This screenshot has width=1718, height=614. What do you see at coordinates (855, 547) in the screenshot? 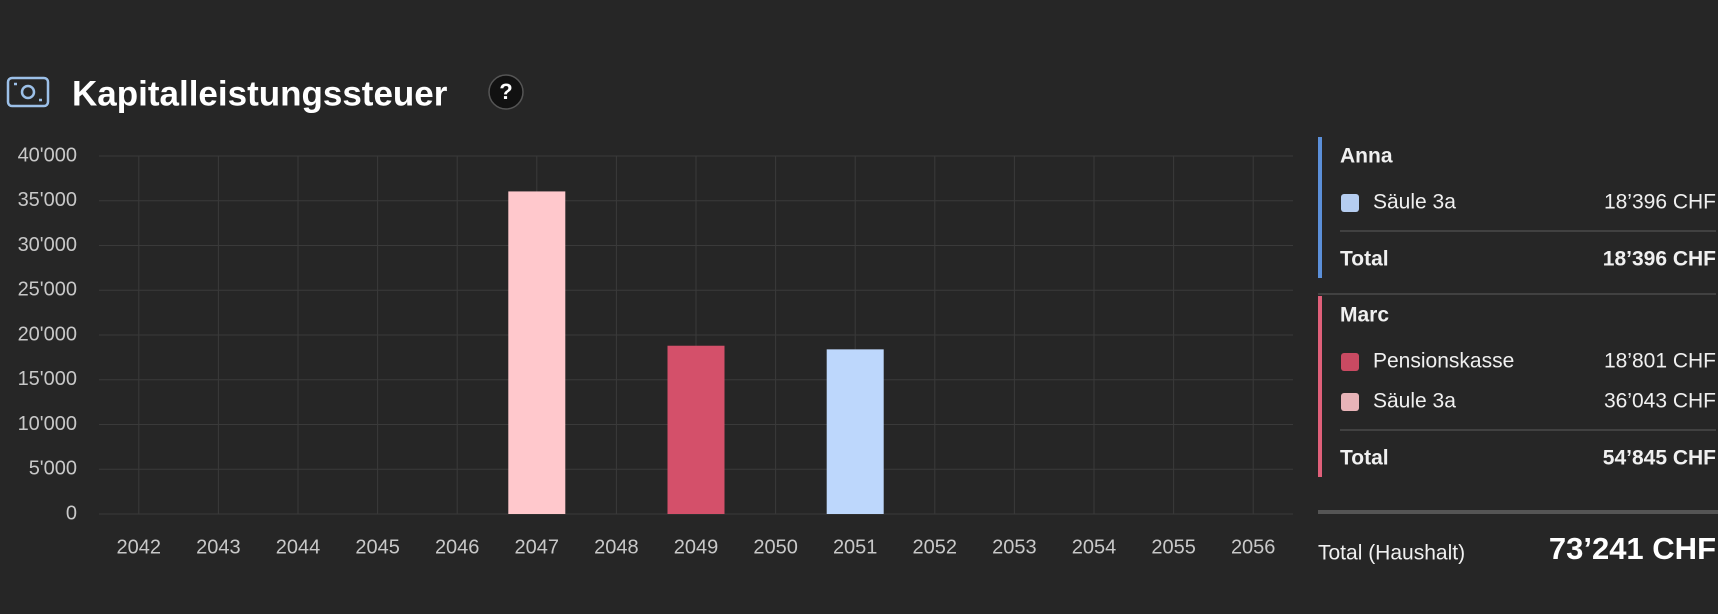
I see `x-tick-label: 2051` at bounding box center [855, 547].